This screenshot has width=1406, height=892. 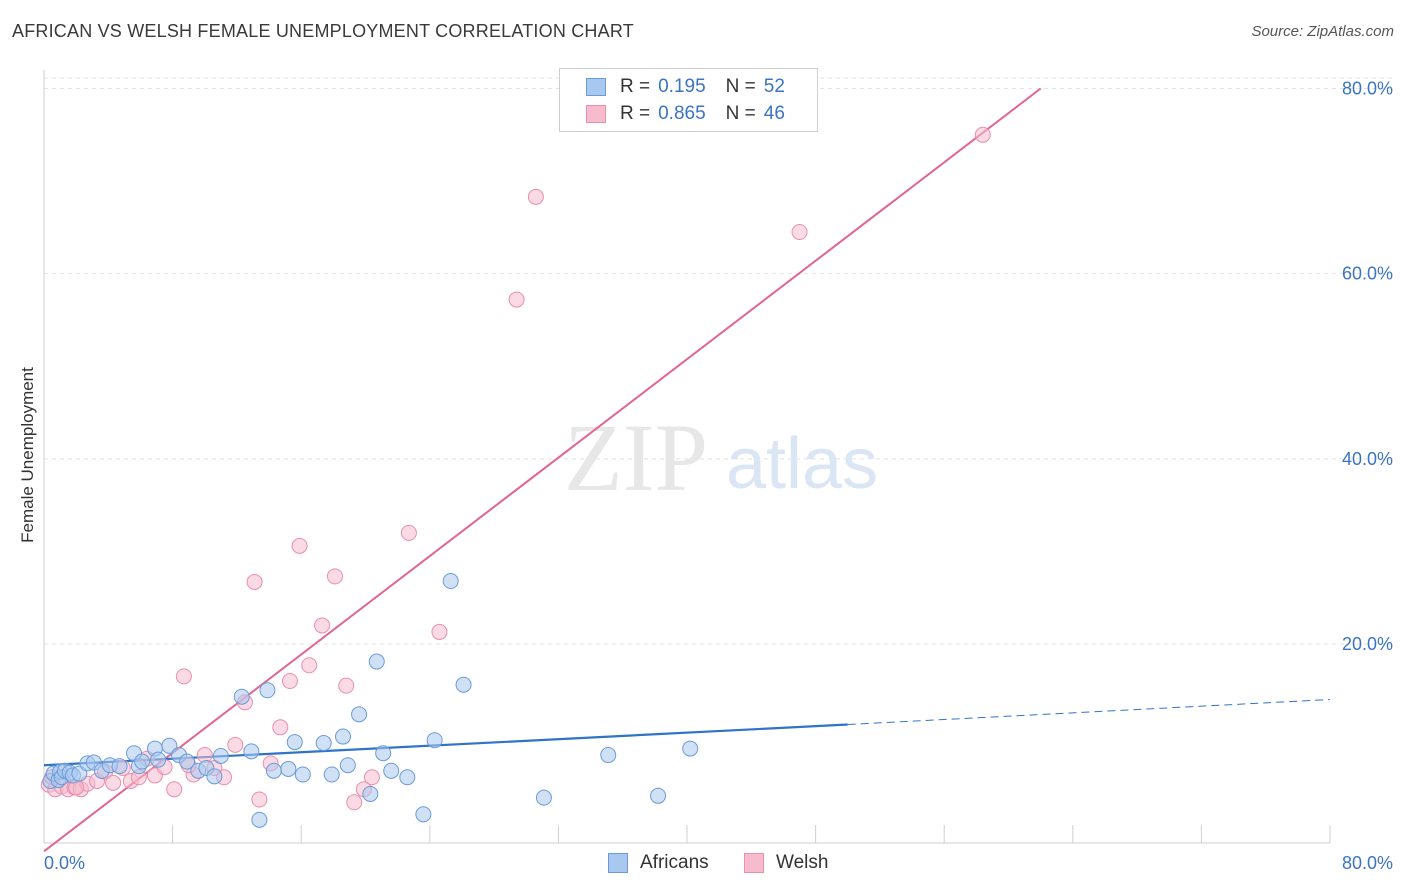 I want to click on legend-r-value: 0.865, so click(x=682, y=113).